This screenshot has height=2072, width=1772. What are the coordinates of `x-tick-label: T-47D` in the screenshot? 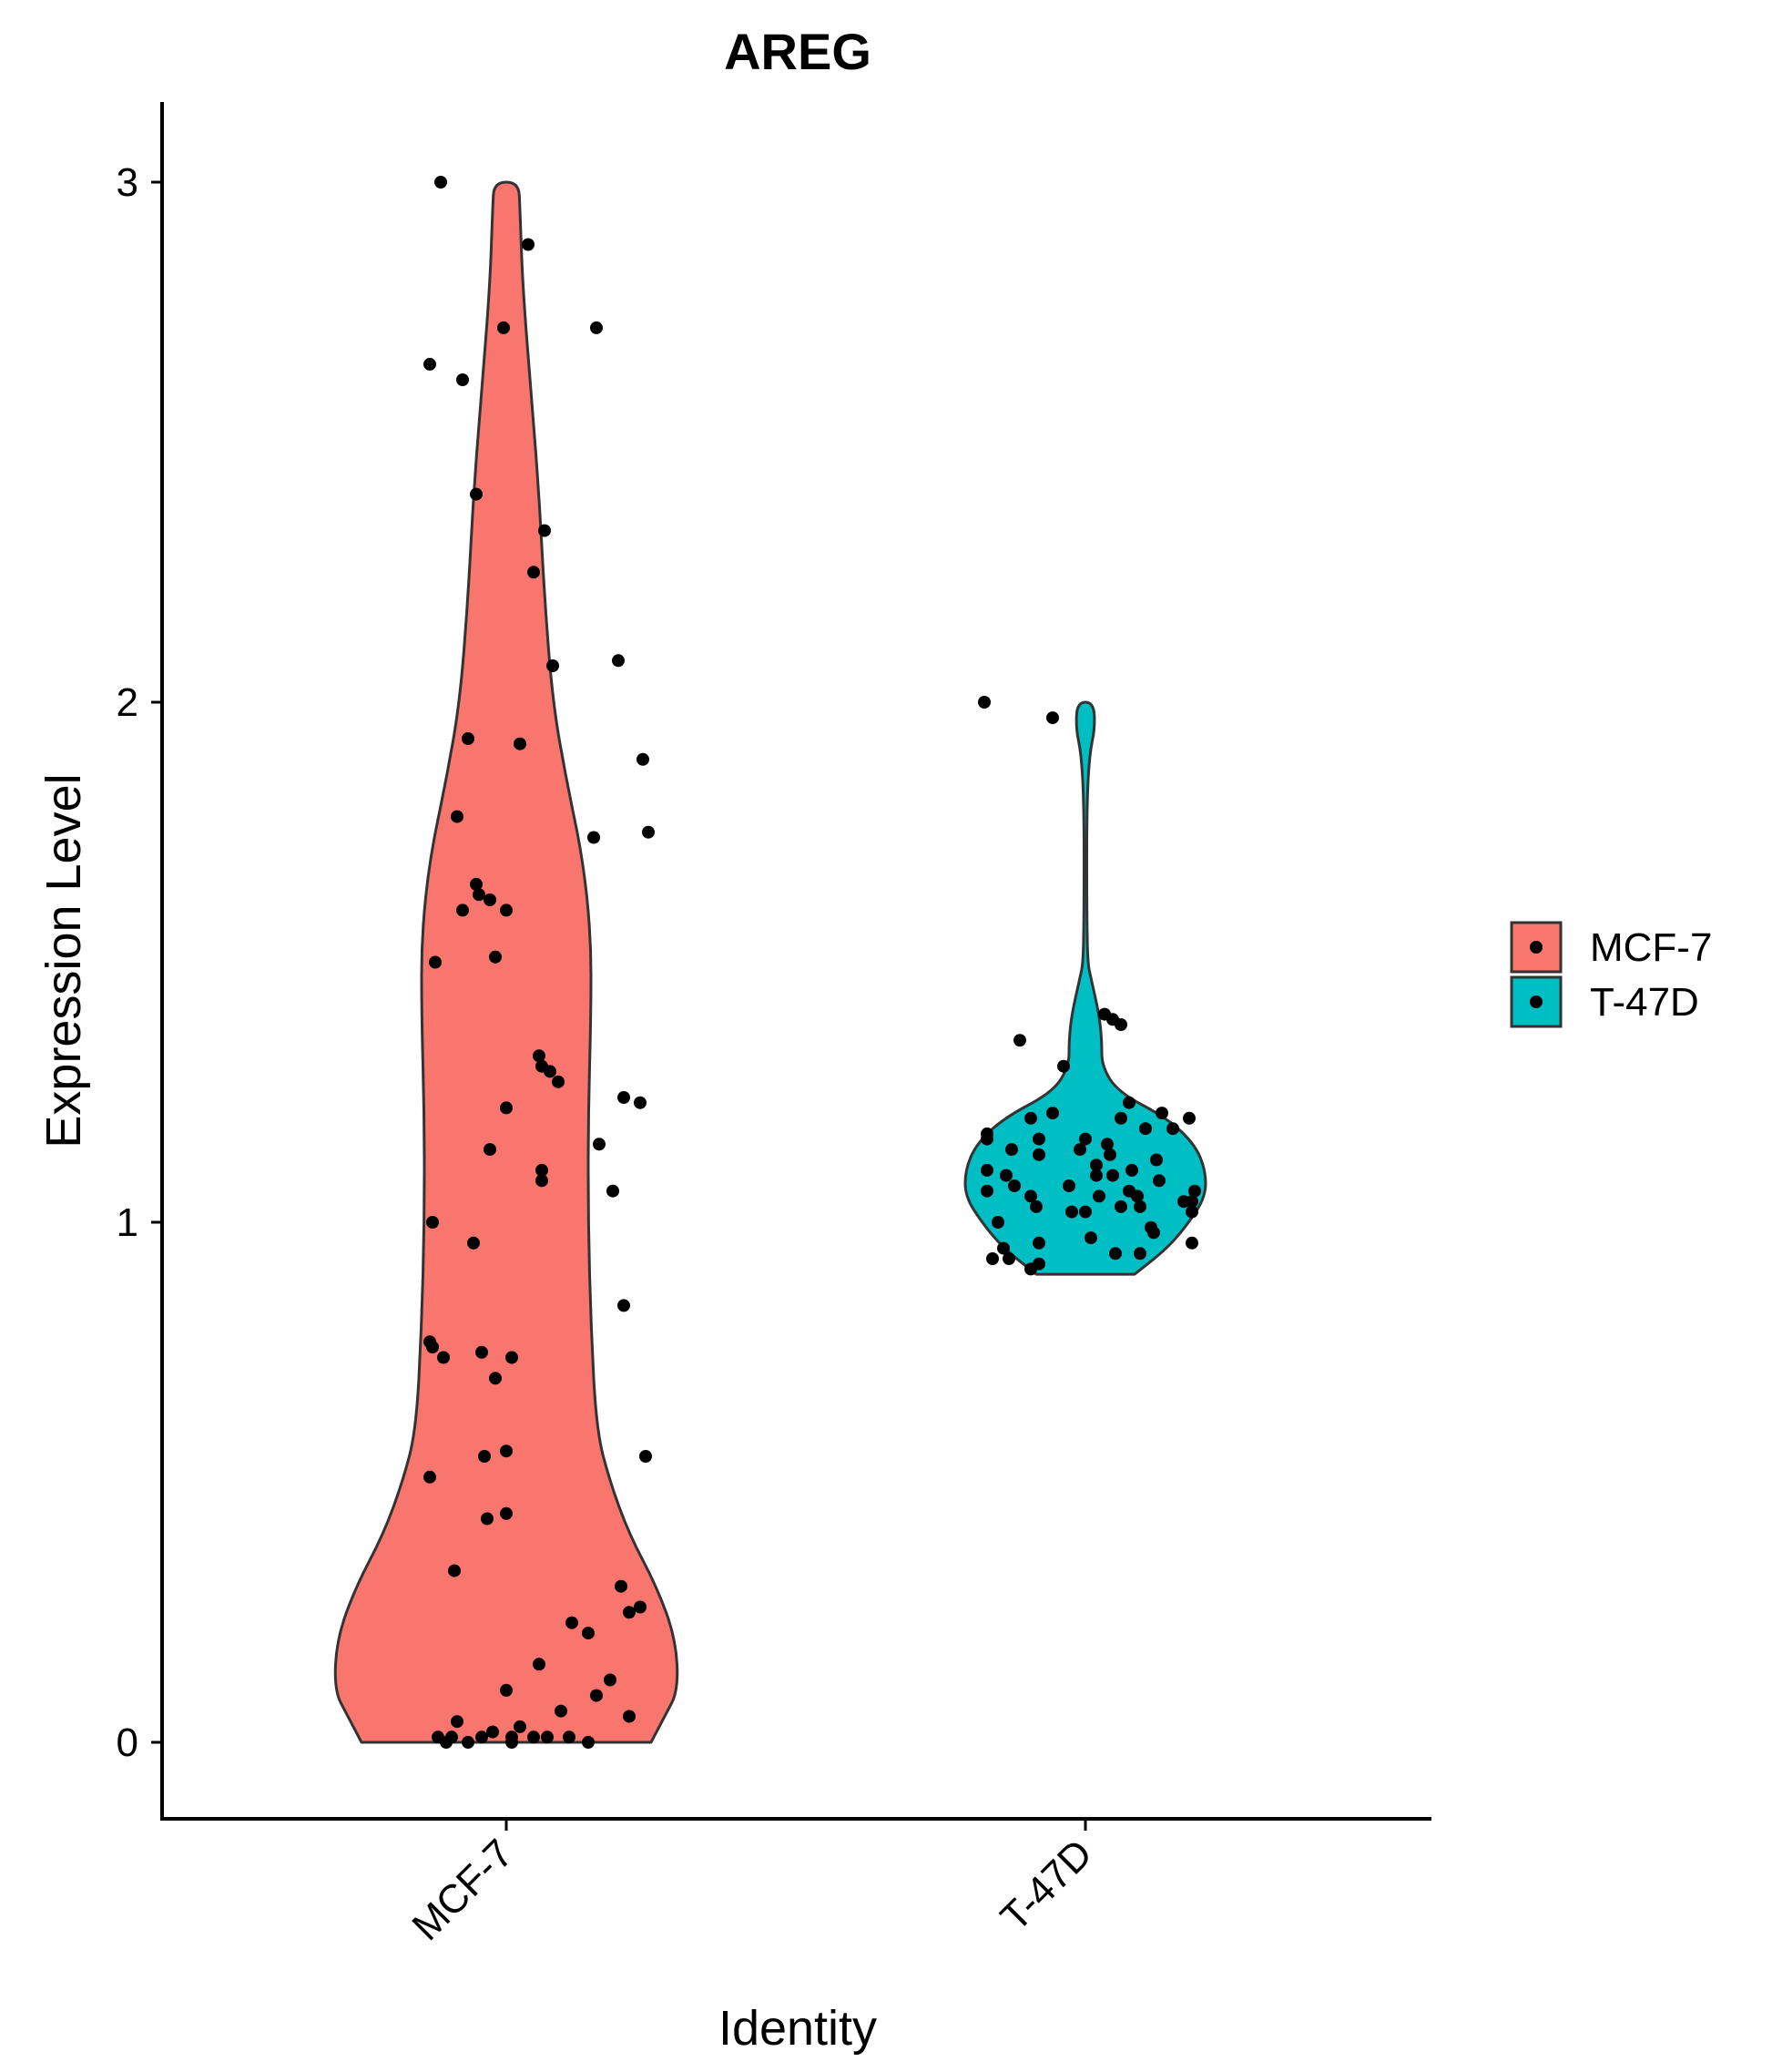 It's located at (1047, 1885).